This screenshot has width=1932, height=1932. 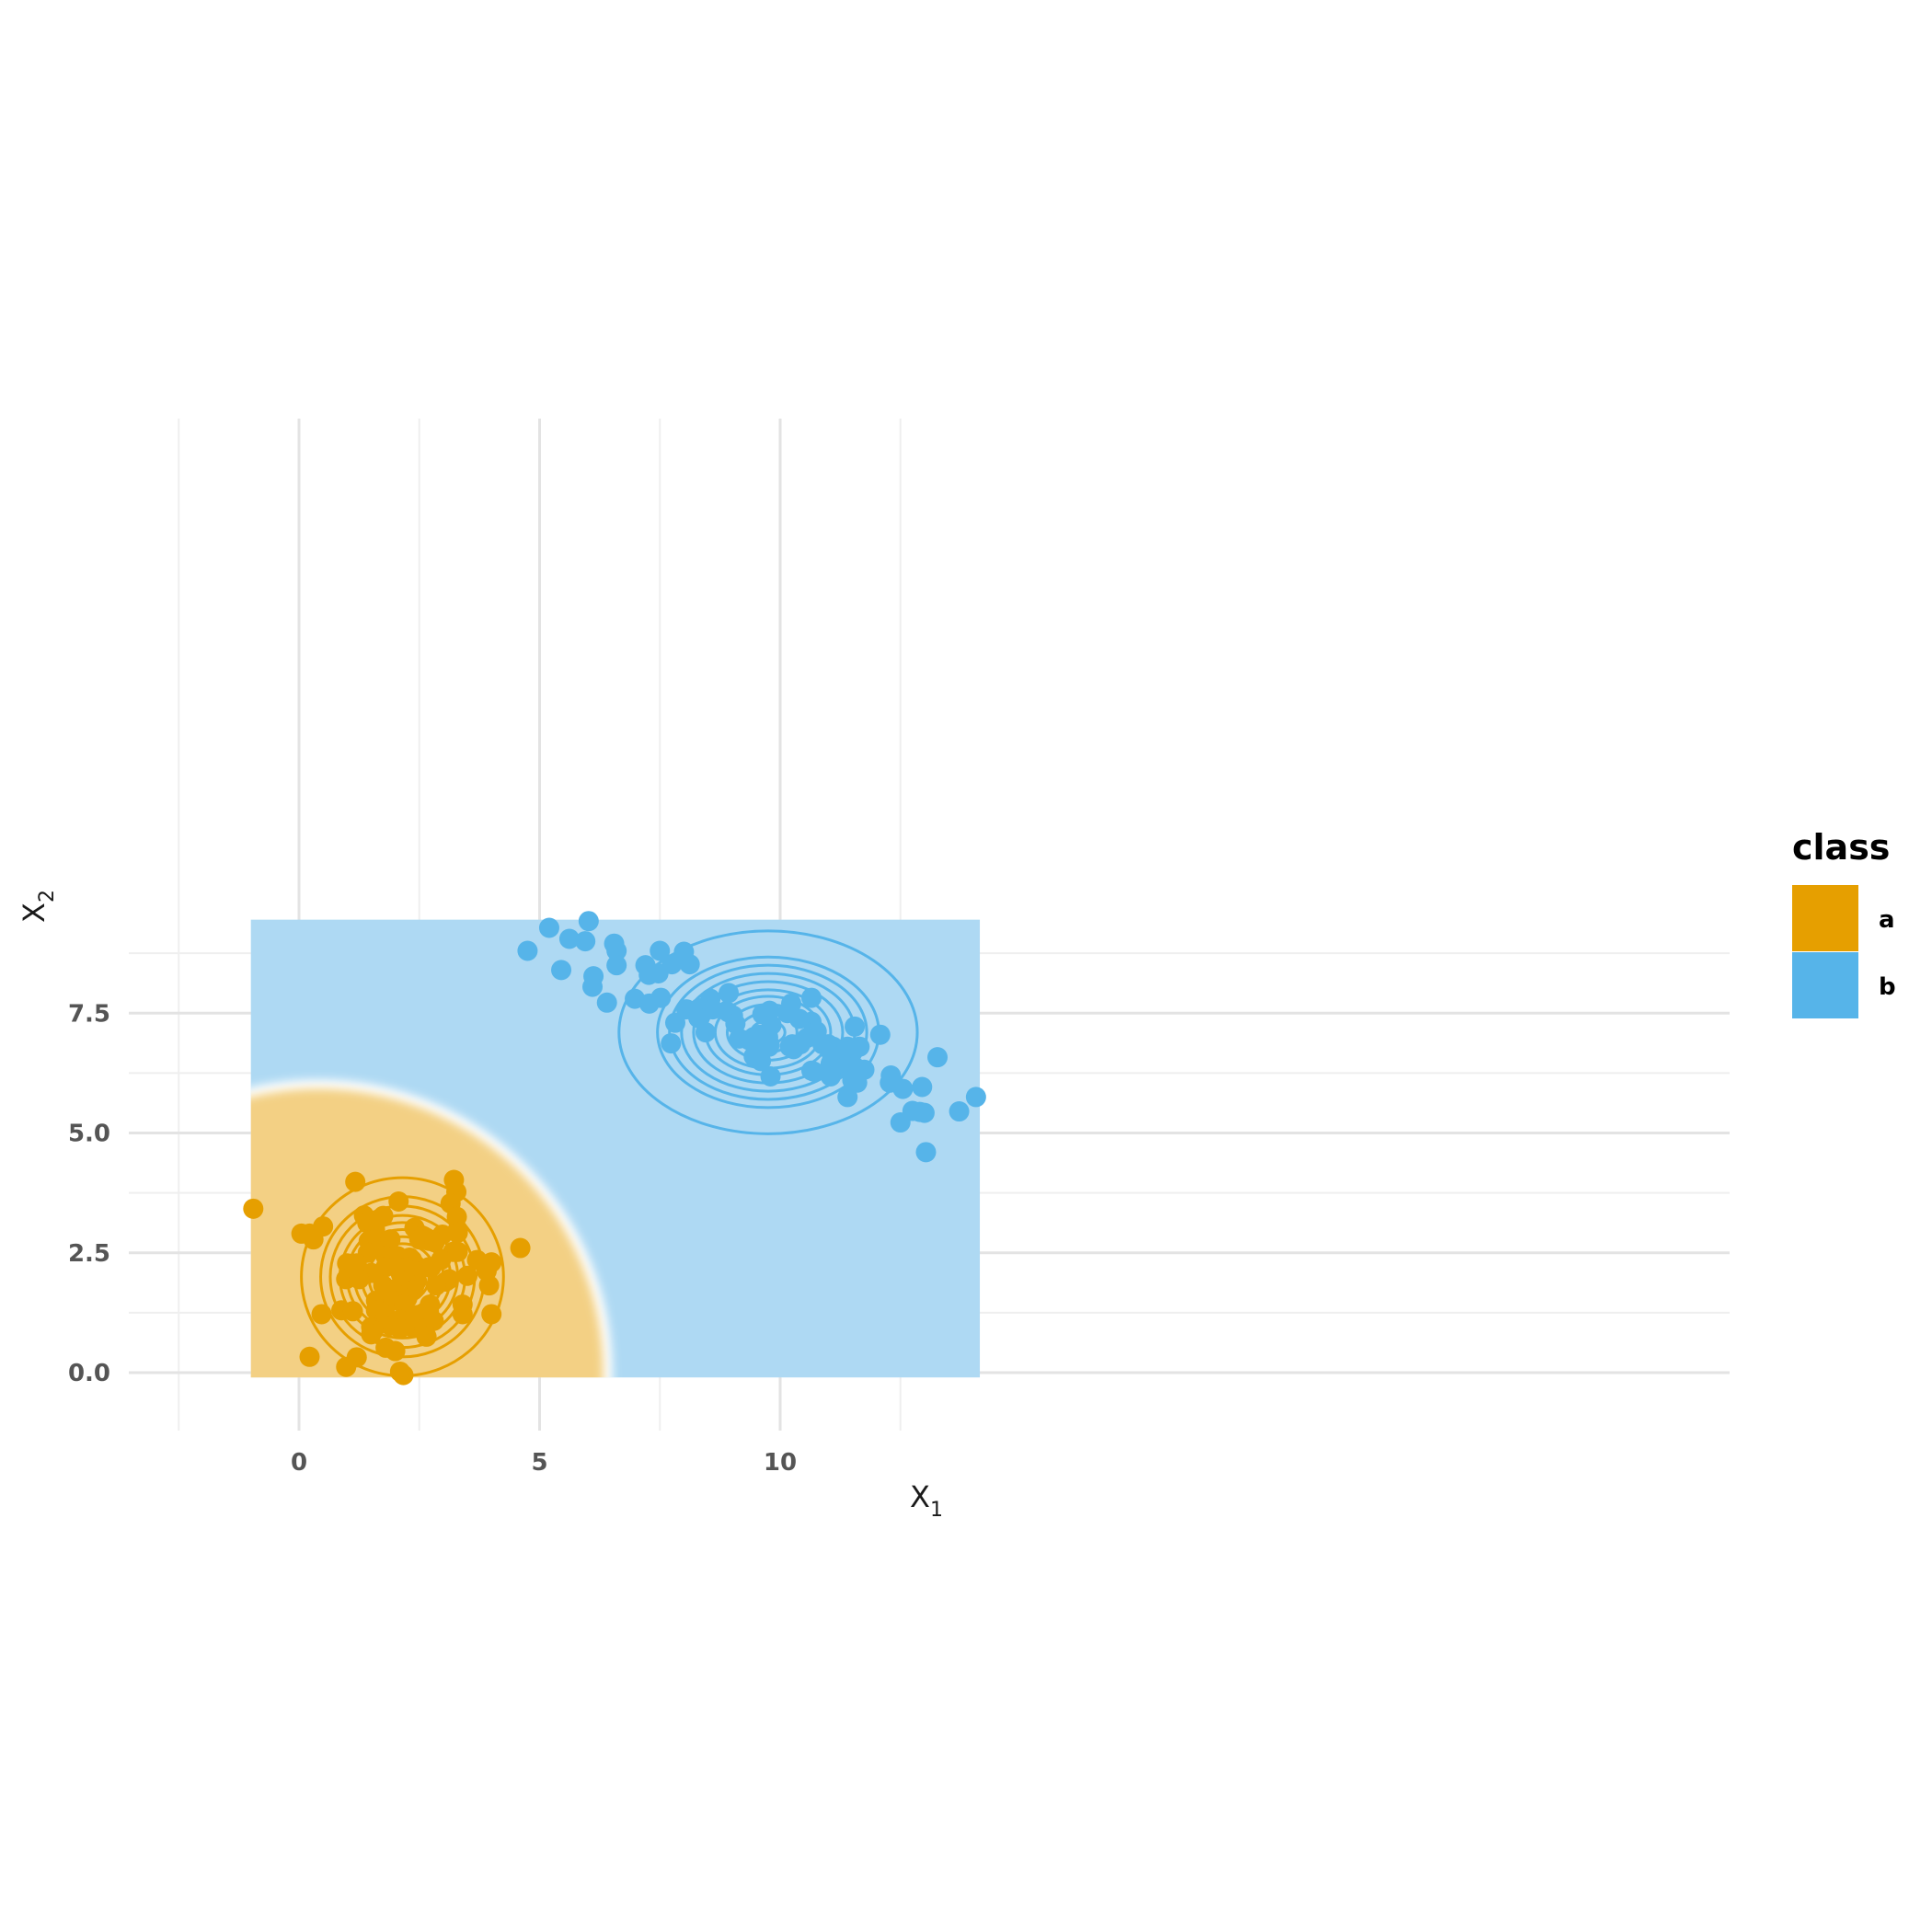 I want to click on axis-ticks: 0 5 10 0.0 2.5 5.0 7.5, so click(x=432, y=1238).